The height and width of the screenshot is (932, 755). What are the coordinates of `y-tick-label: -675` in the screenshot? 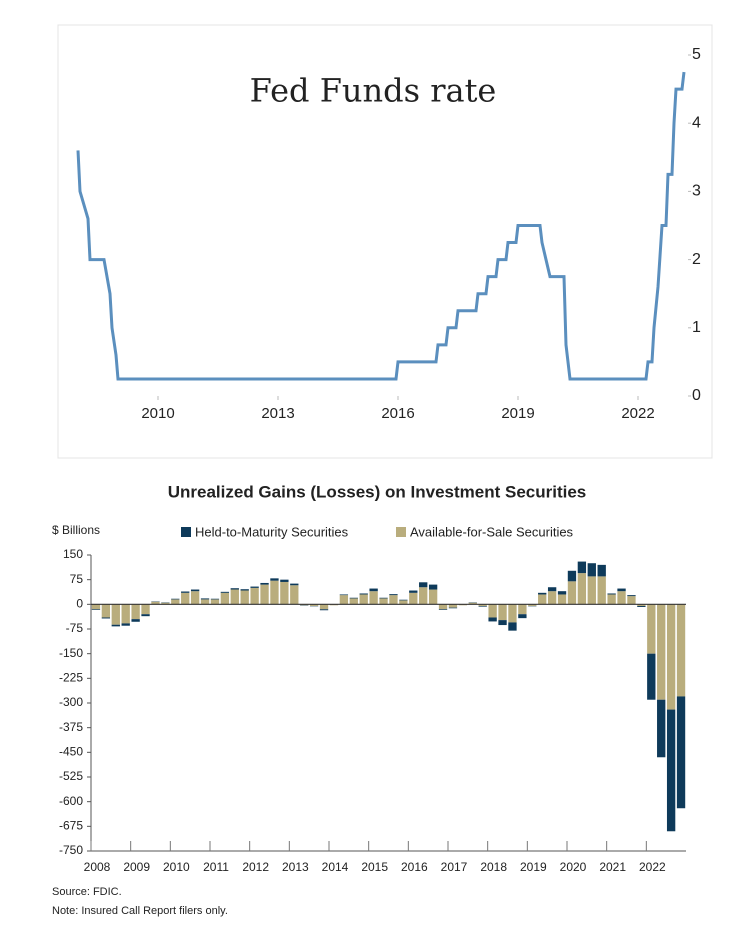 It's located at (71, 826).